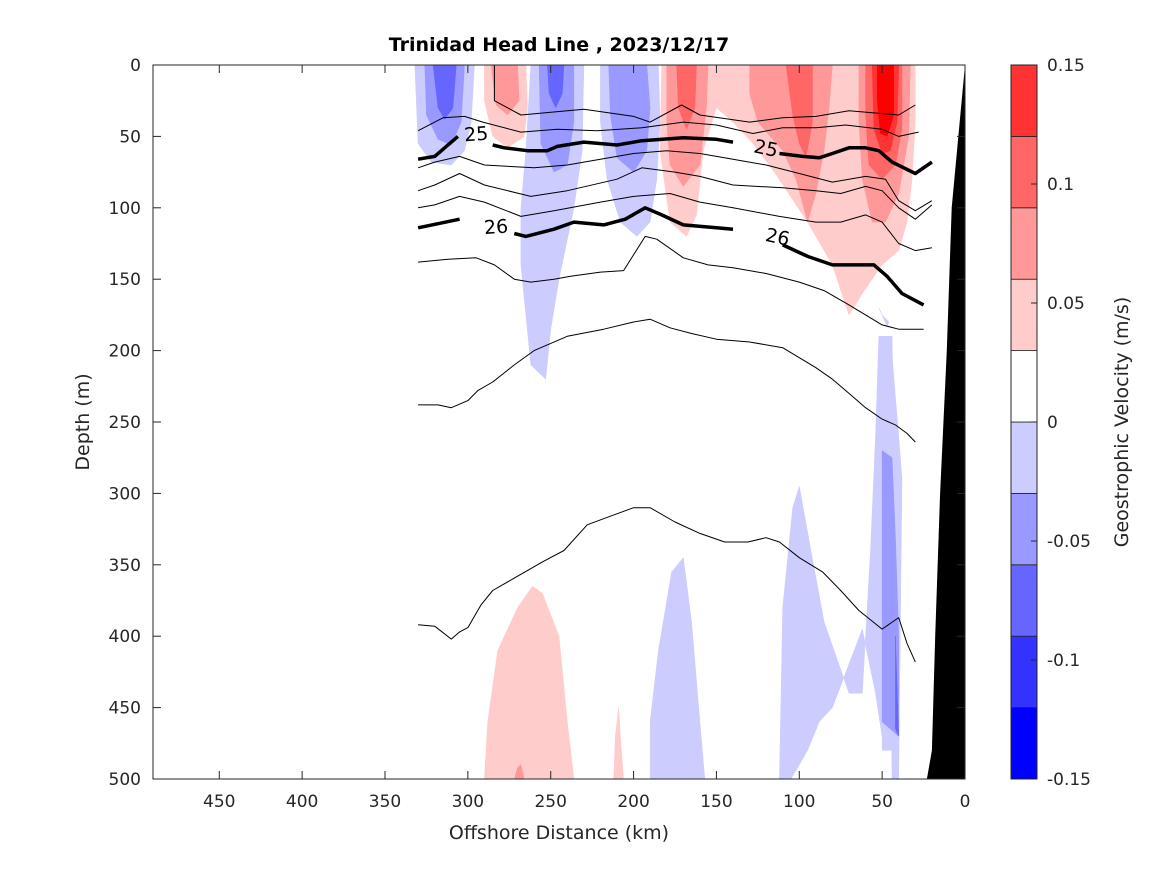  What do you see at coordinates (302, 802) in the screenshot?
I see `x-tick-label: 400` at bounding box center [302, 802].